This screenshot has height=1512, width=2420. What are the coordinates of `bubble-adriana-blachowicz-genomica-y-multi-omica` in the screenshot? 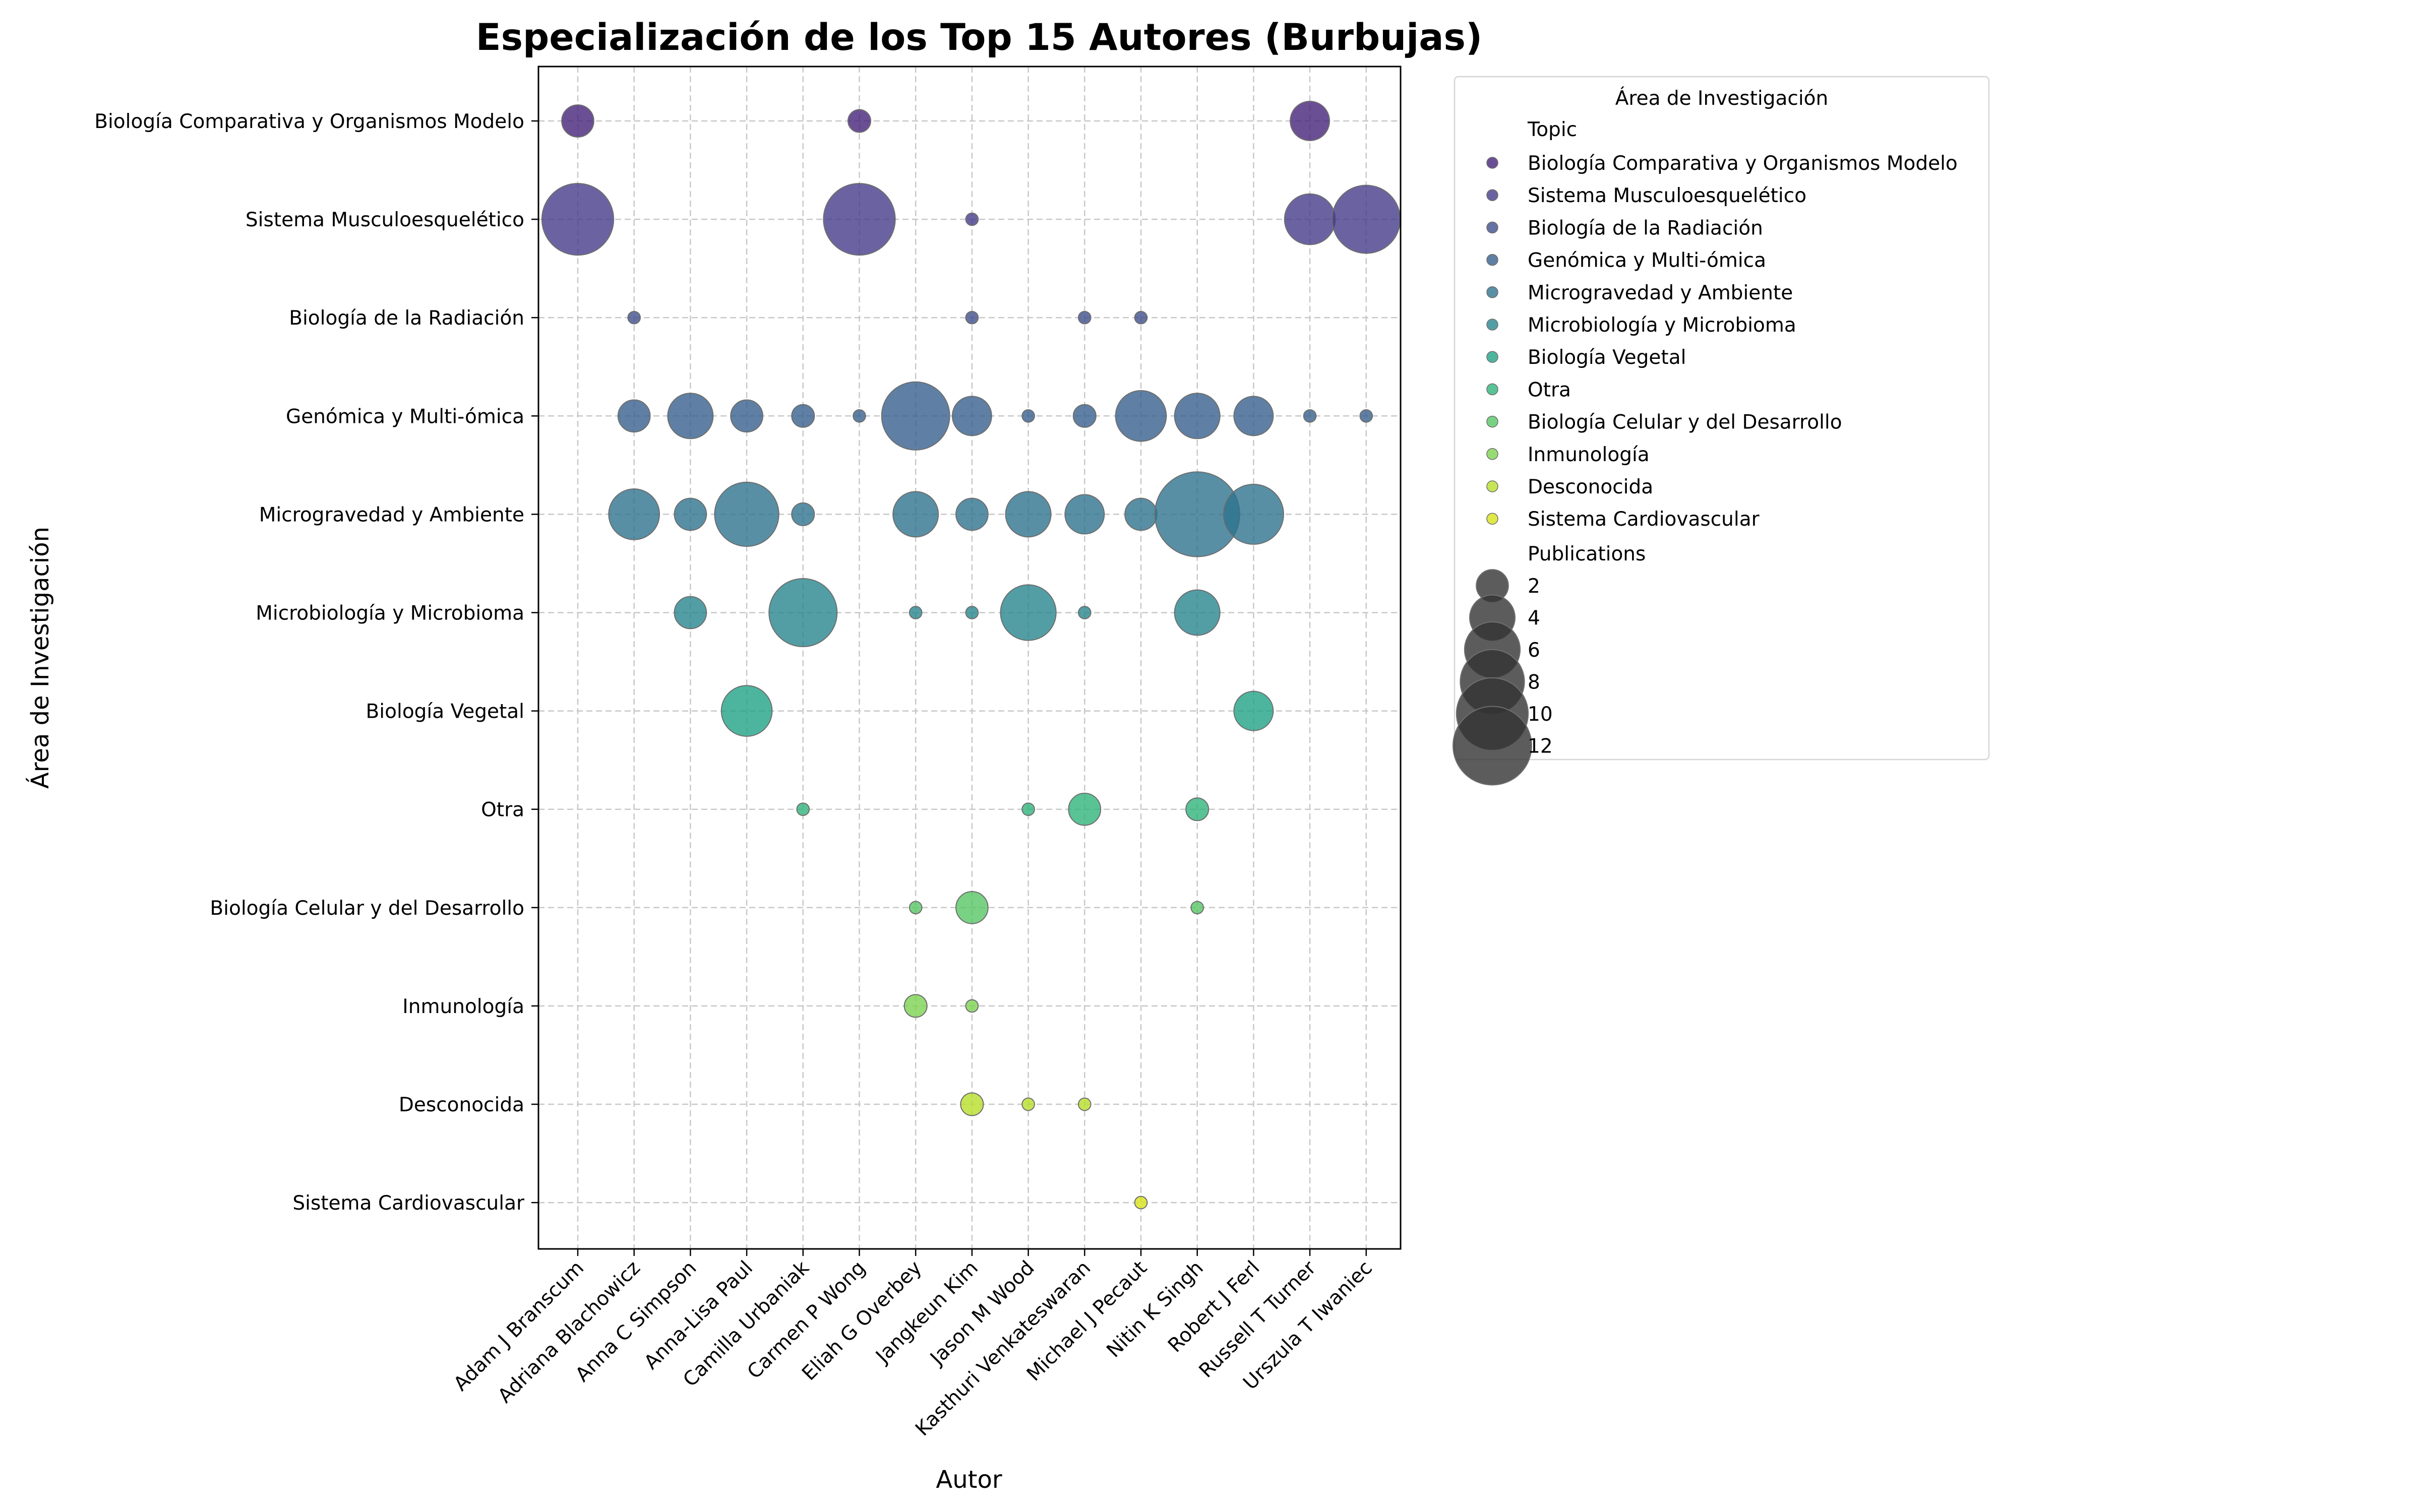 It's located at (634, 416).